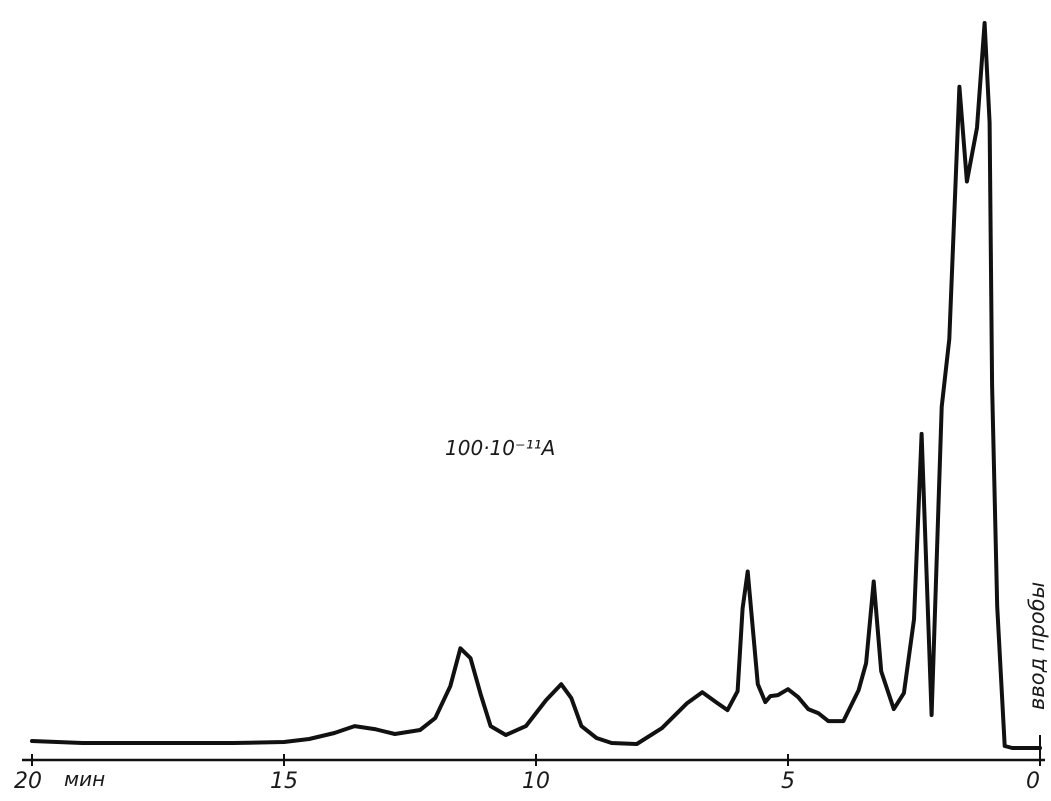 The width and height of the screenshot is (1051, 801). I want to click on x-tick-label: 10, so click(536, 781).